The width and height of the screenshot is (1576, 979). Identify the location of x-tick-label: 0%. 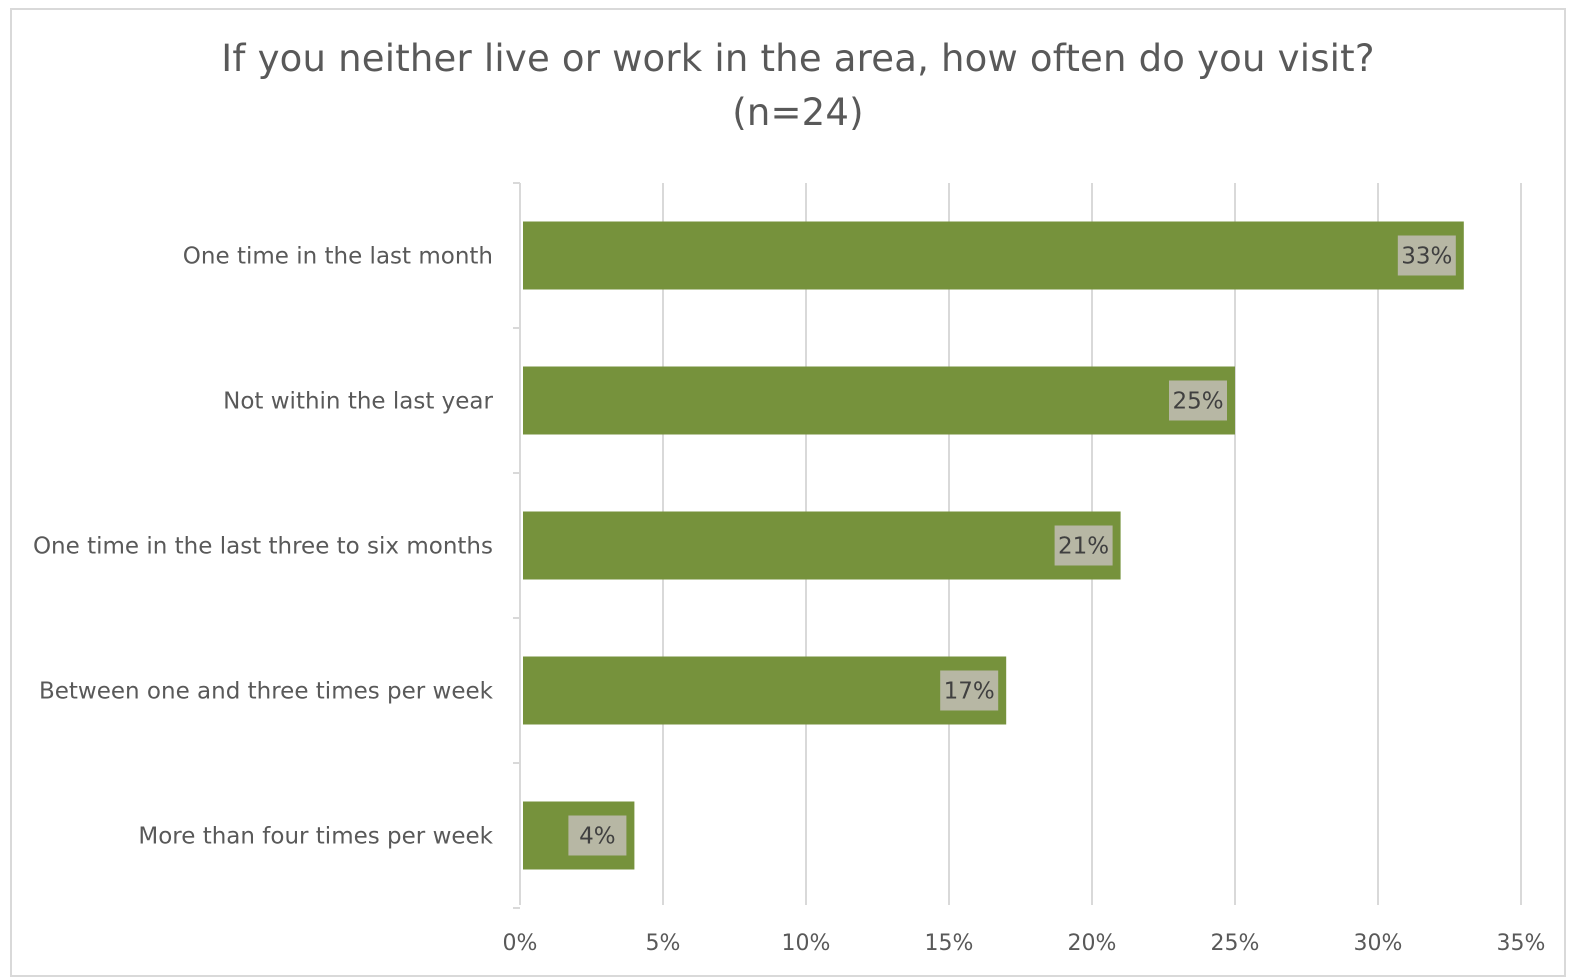
(520, 943).